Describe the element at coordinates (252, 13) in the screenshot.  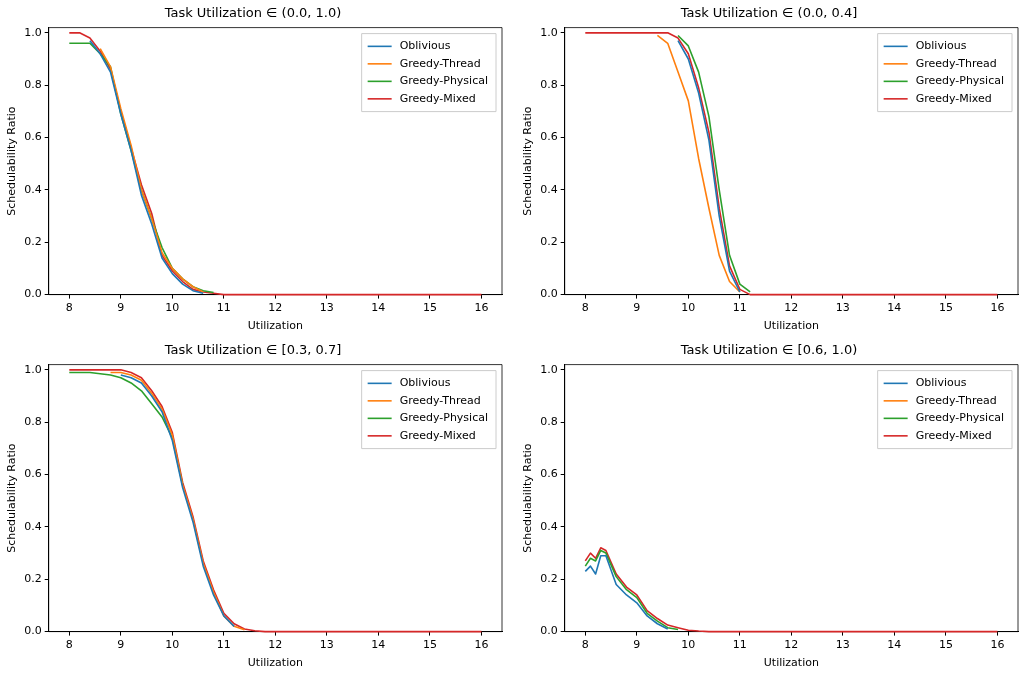
I see `chart-title: Task Utilization ∈ (0.0, 1.0)` at that location.